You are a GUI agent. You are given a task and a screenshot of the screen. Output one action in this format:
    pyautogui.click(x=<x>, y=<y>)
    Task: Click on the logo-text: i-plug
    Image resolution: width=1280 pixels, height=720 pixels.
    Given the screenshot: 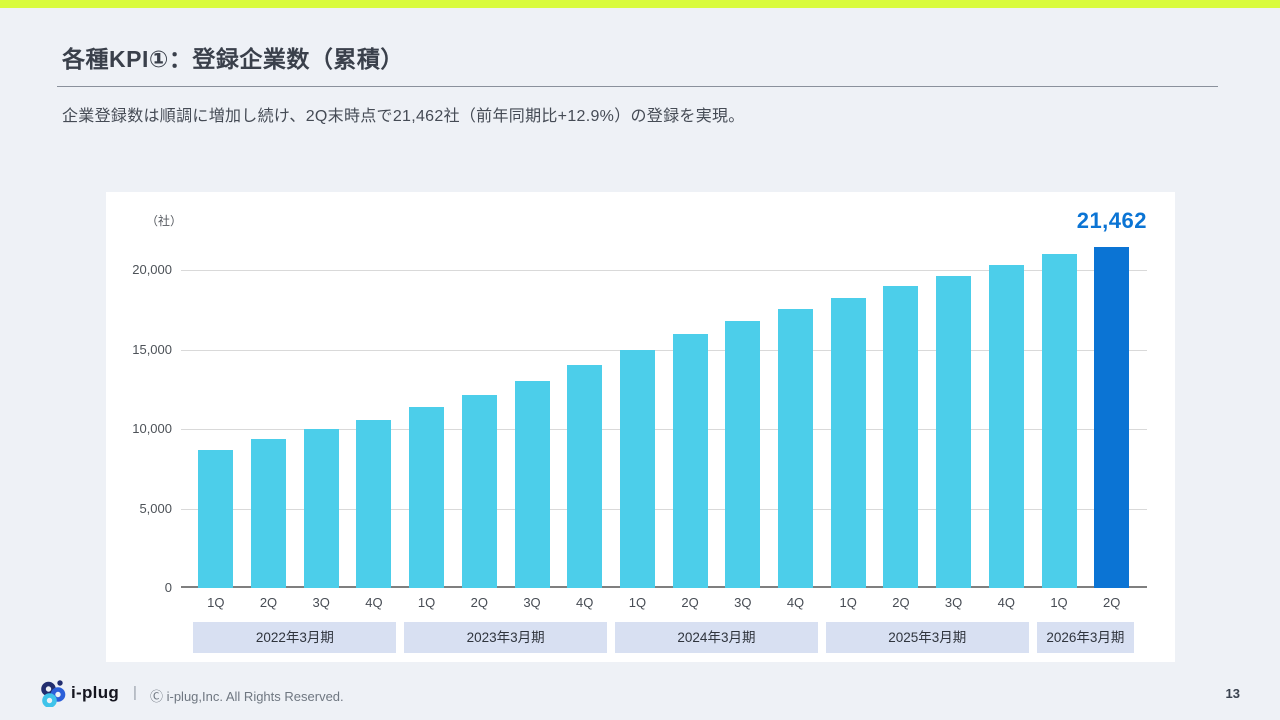 What is the action you would take?
    pyautogui.click(x=95, y=692)
    